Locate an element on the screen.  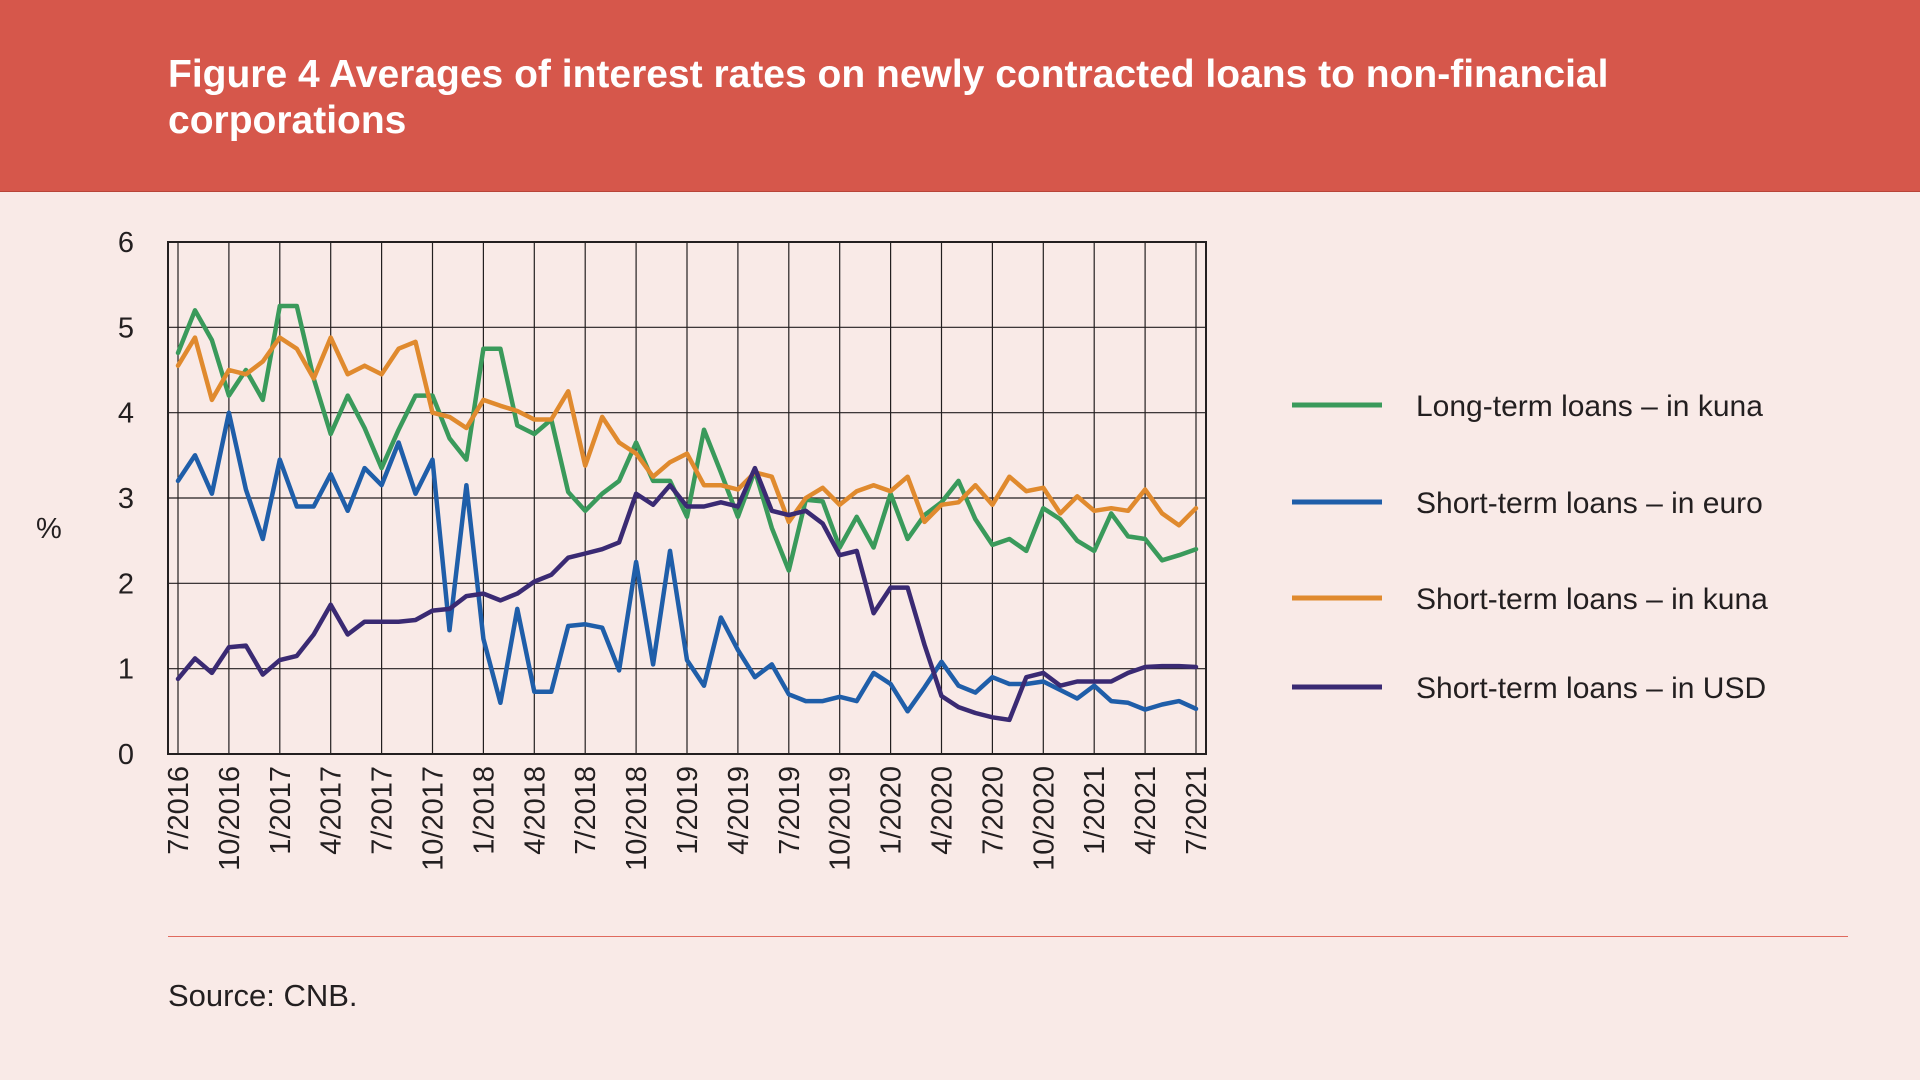
x-tick-label: 7/2016 is located at coordinates (179, 810).